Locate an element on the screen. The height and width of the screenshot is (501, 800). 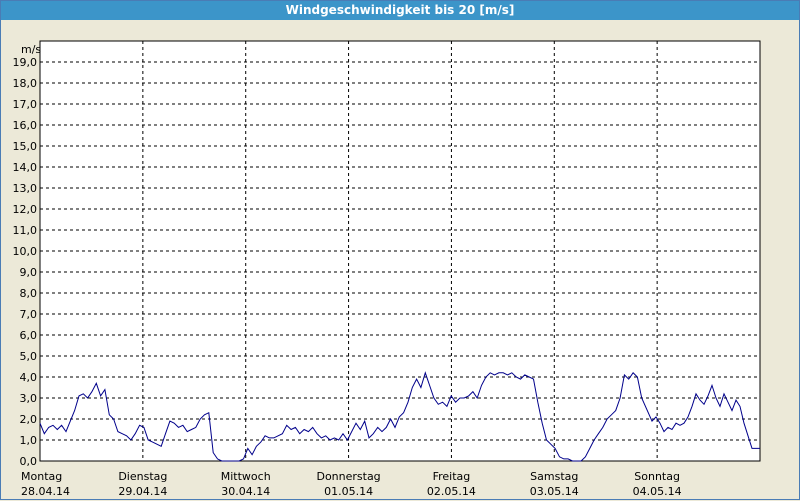
y-tick-label: 1,0 is located at coordinates (29, 440).